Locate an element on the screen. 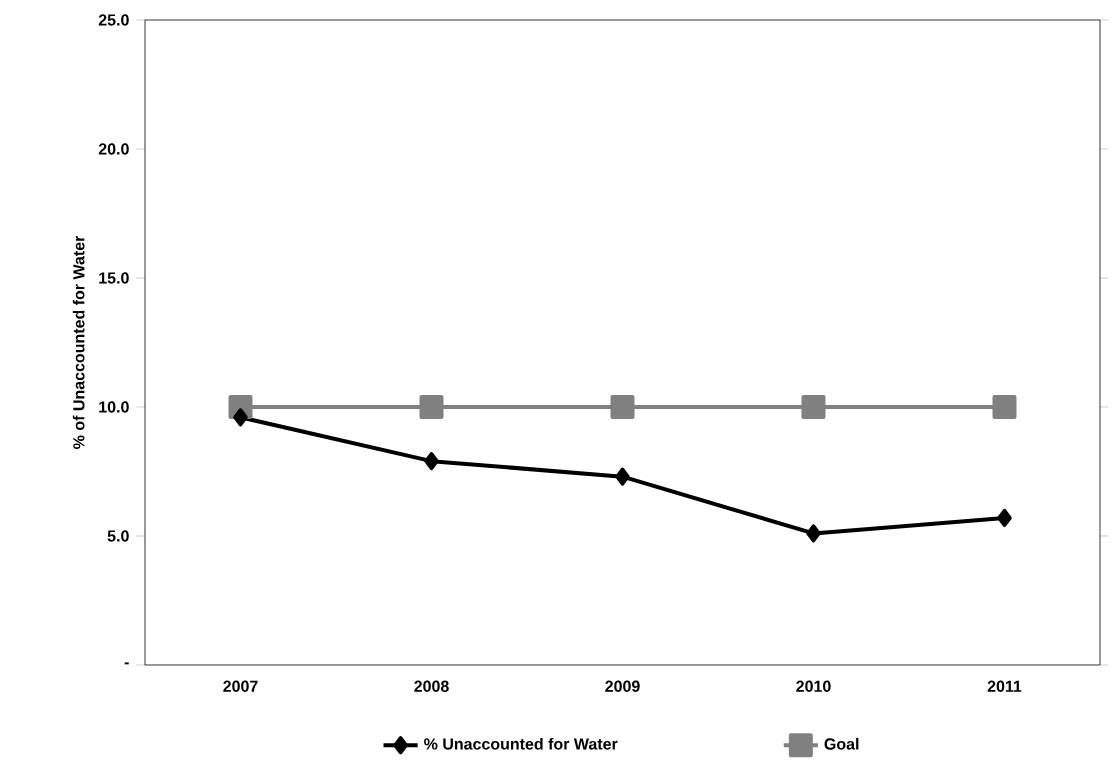 The height and width of the screenshot is (764, 1115). y-tick-label: 25.0 is located at coordinates (113, 20).